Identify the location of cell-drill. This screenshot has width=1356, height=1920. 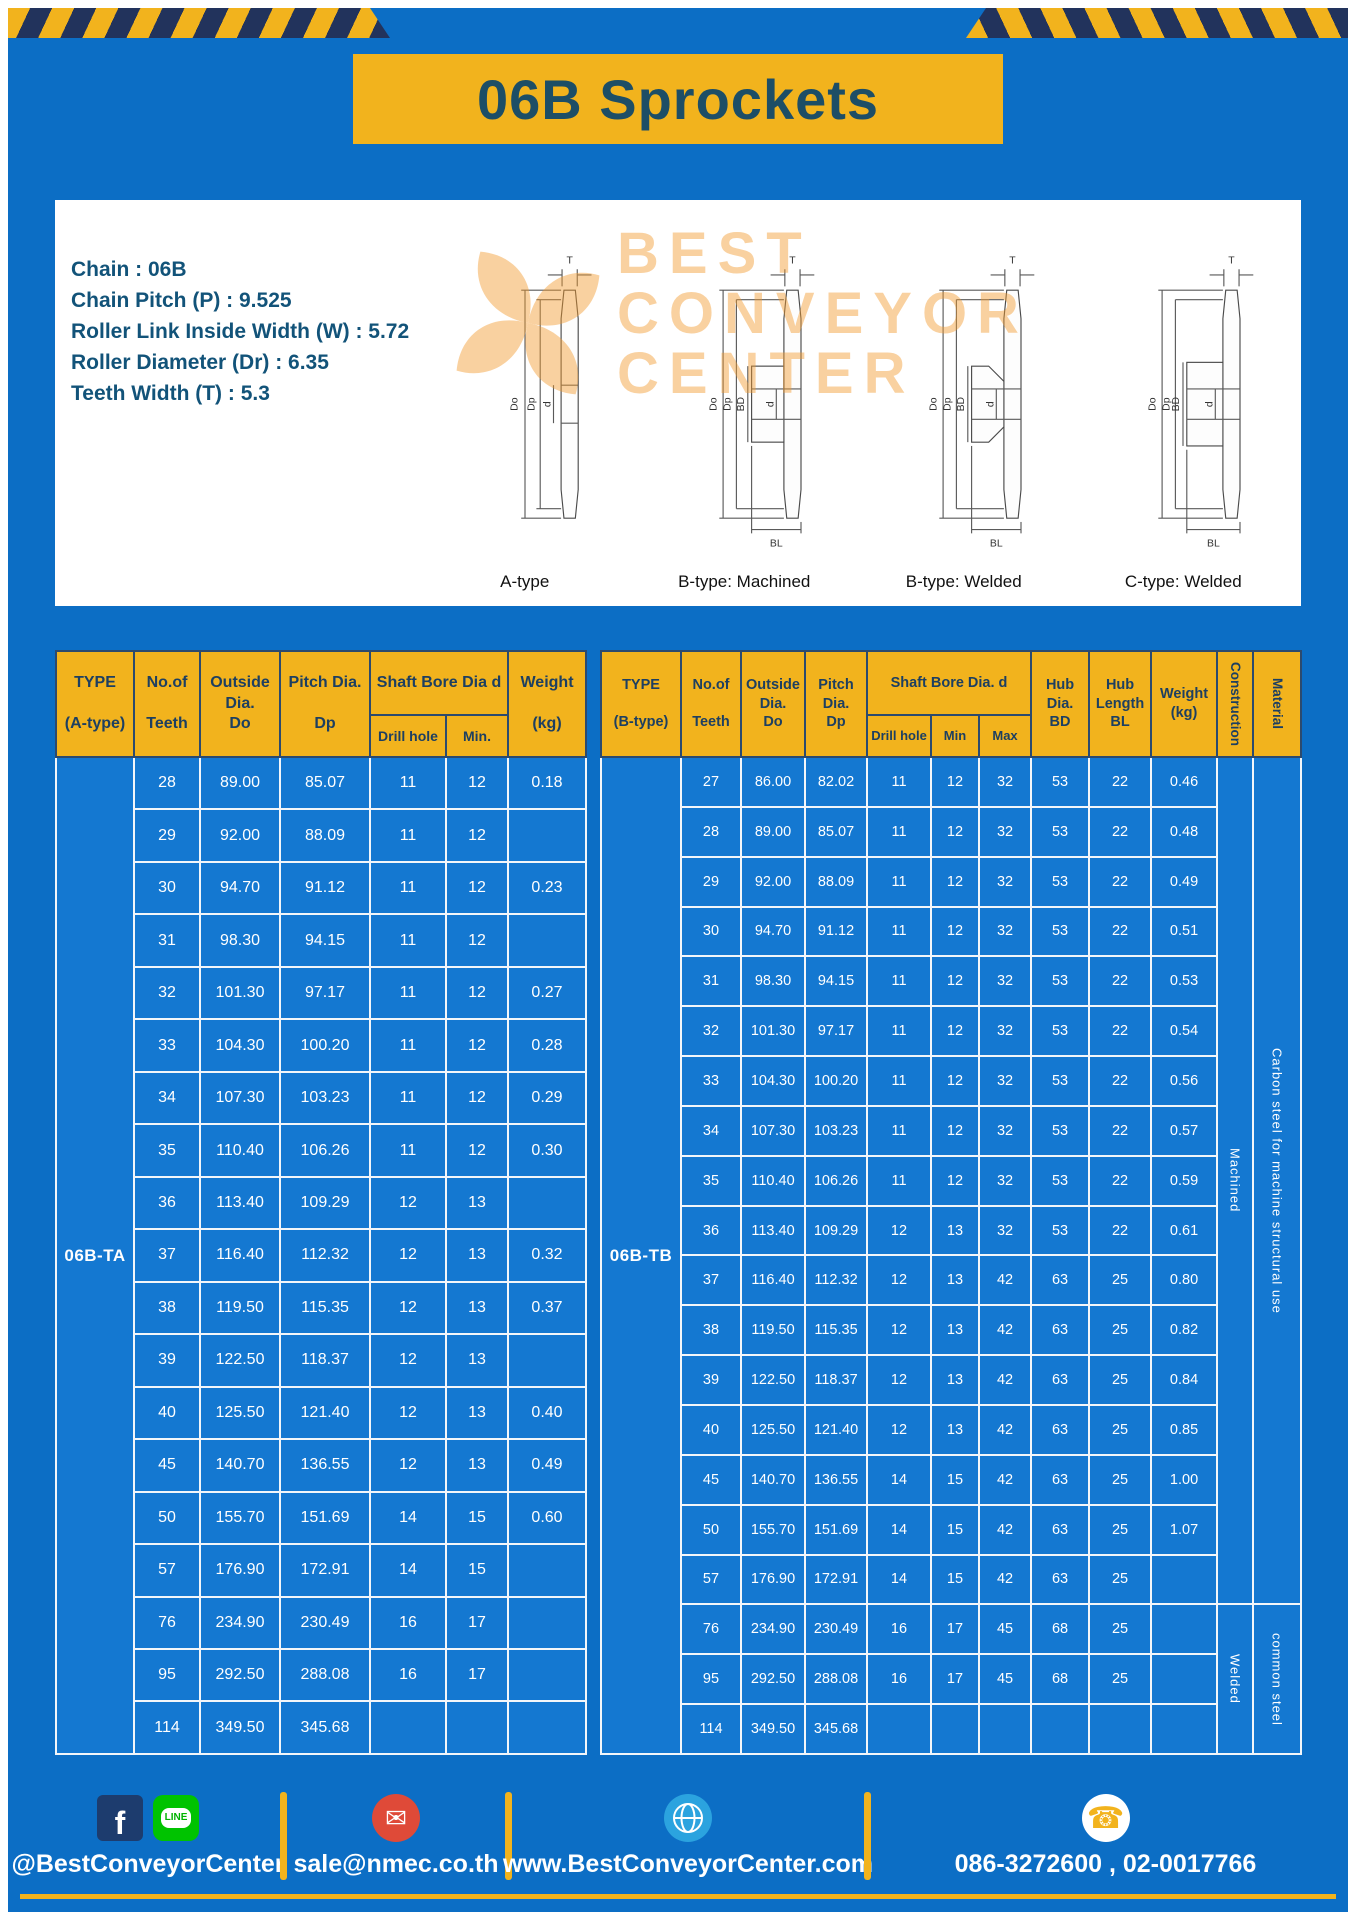
(899, 1729).